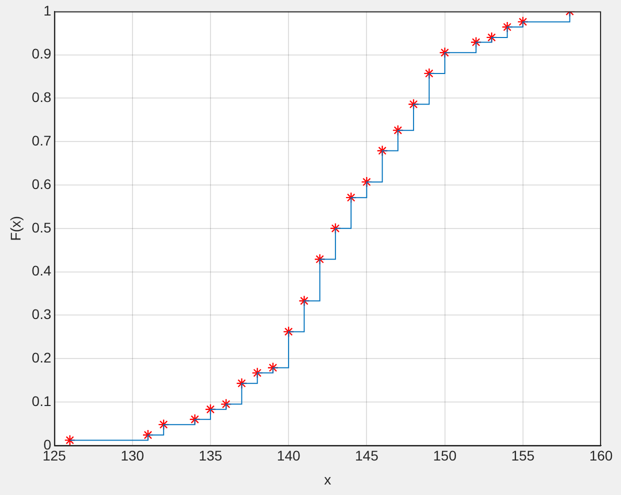 This screenshot has height=495, width=621. What do you see at coordinates (47, 10) in the screenshot?
I see `y-tick-label: 1` at bounding box center [47, 10].